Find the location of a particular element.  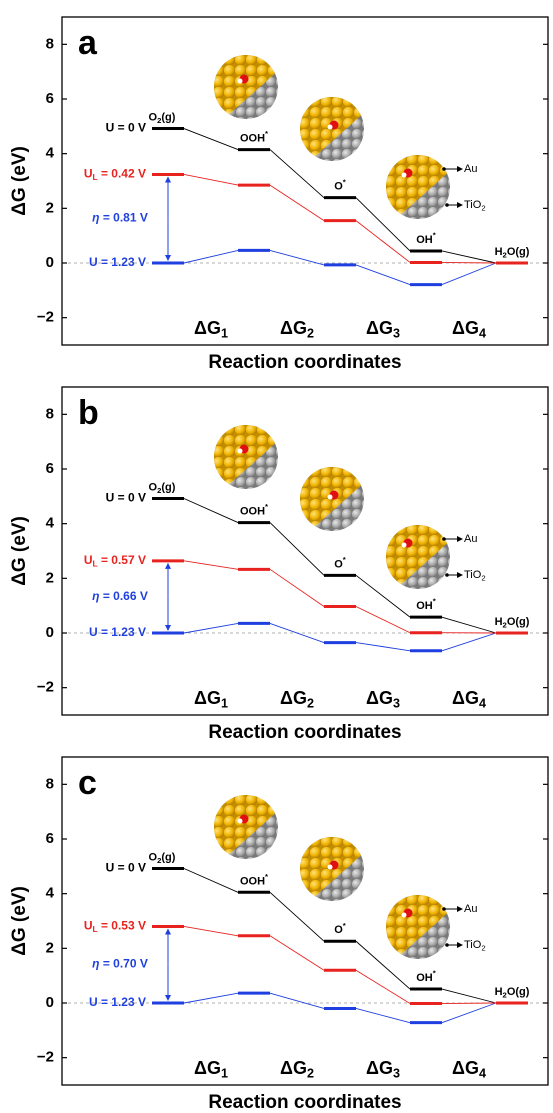

y-axis-label: ΔG (eV) is located at coordinates (19, 921).